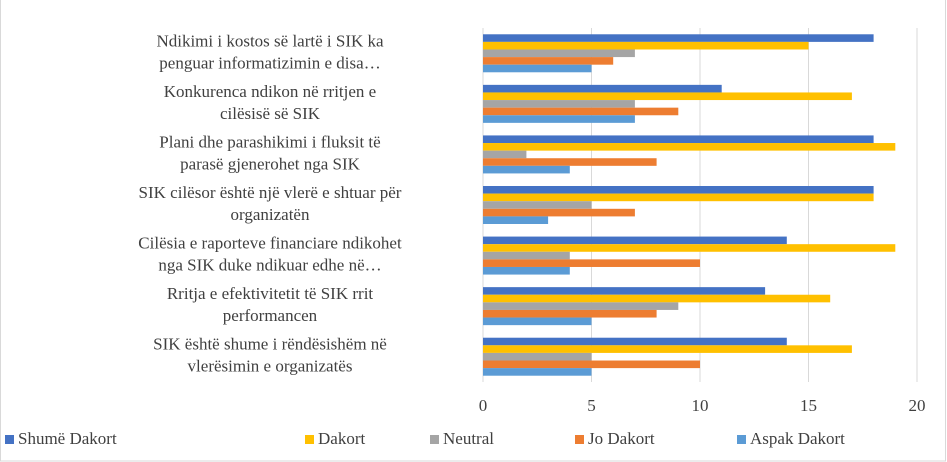 This screenshot has height=462, width=947. Describe the element at coordinates (468, 438) in the screenshot. I see `legend-label: Neutral` at that location.